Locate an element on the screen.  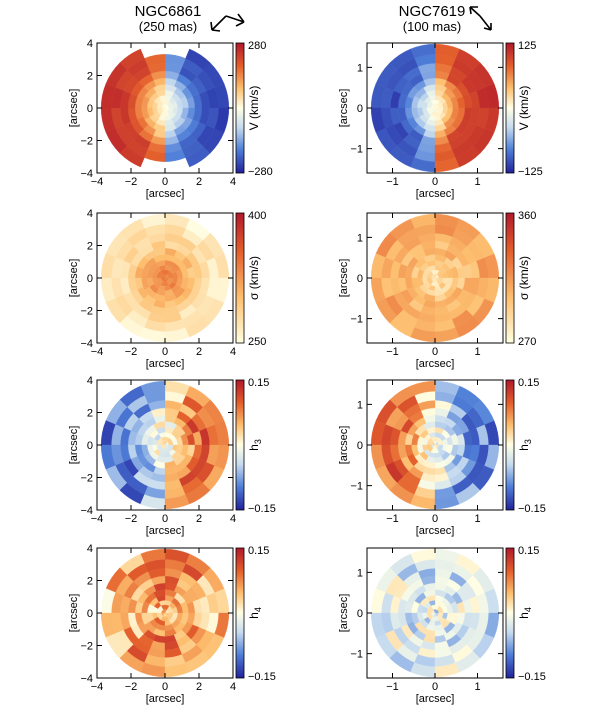
colorbar-max-label: 125 is located at coordinates (527, 46).